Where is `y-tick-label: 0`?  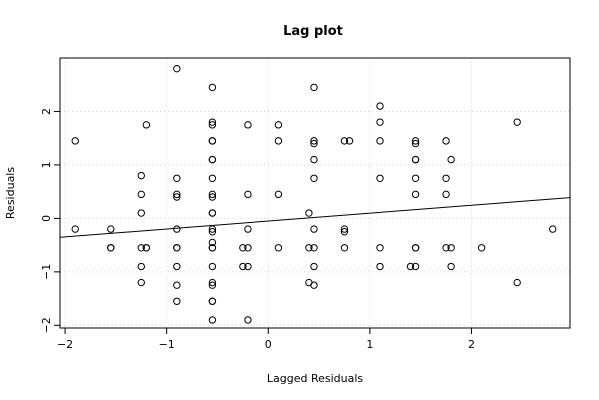 y-tick-label: 0 is located at coordinates (46, 218).